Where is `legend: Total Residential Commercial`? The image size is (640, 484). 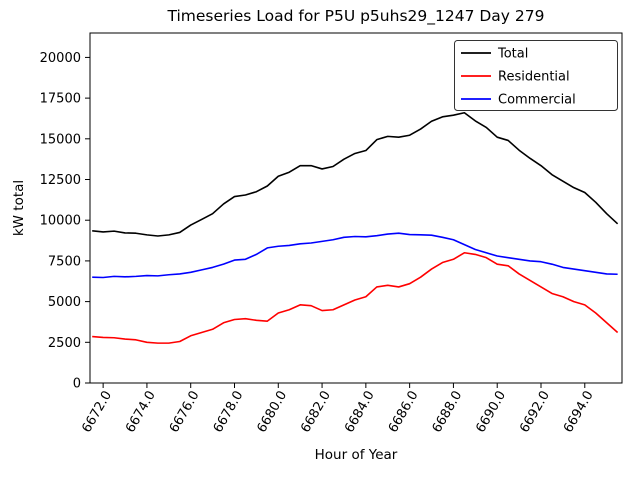 legend: Total Residential Commercial is located at coordinates (536, 75).